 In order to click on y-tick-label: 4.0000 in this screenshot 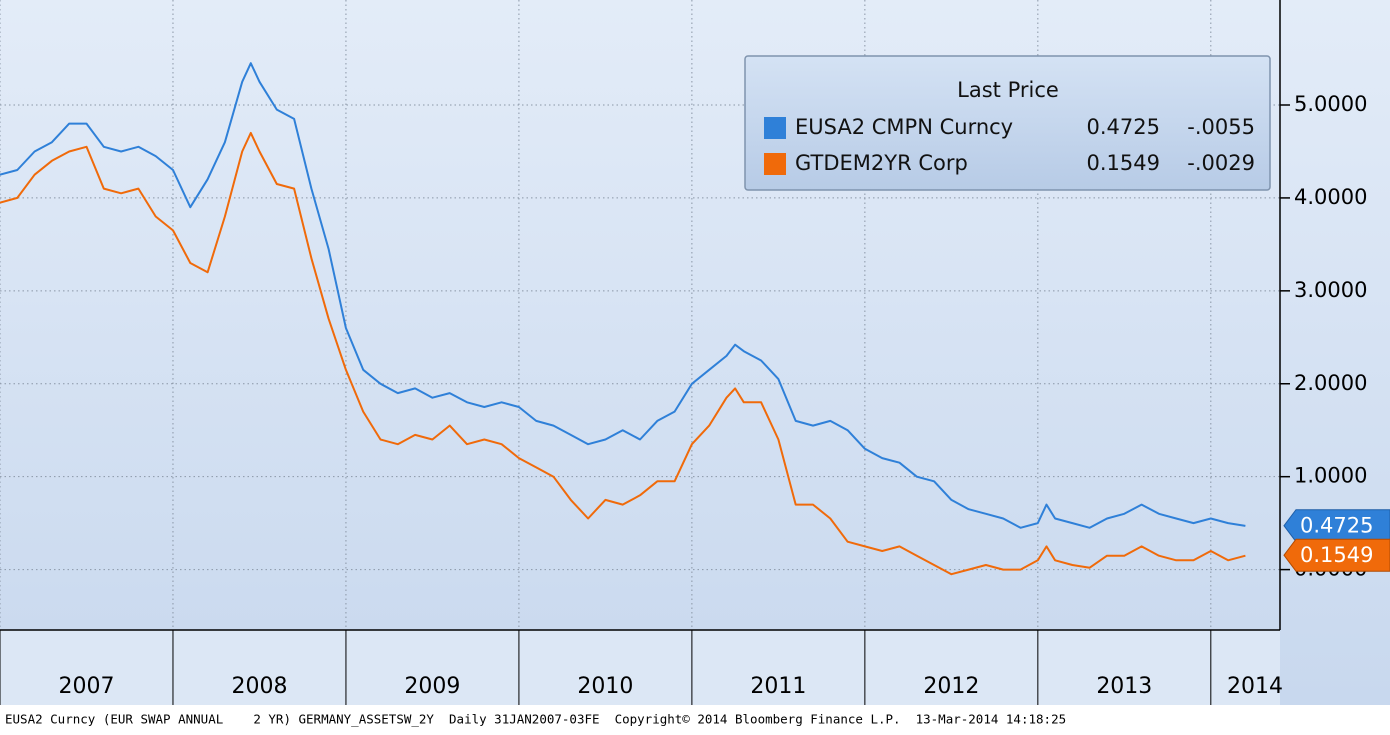, I will do `click(1330, 197)`.